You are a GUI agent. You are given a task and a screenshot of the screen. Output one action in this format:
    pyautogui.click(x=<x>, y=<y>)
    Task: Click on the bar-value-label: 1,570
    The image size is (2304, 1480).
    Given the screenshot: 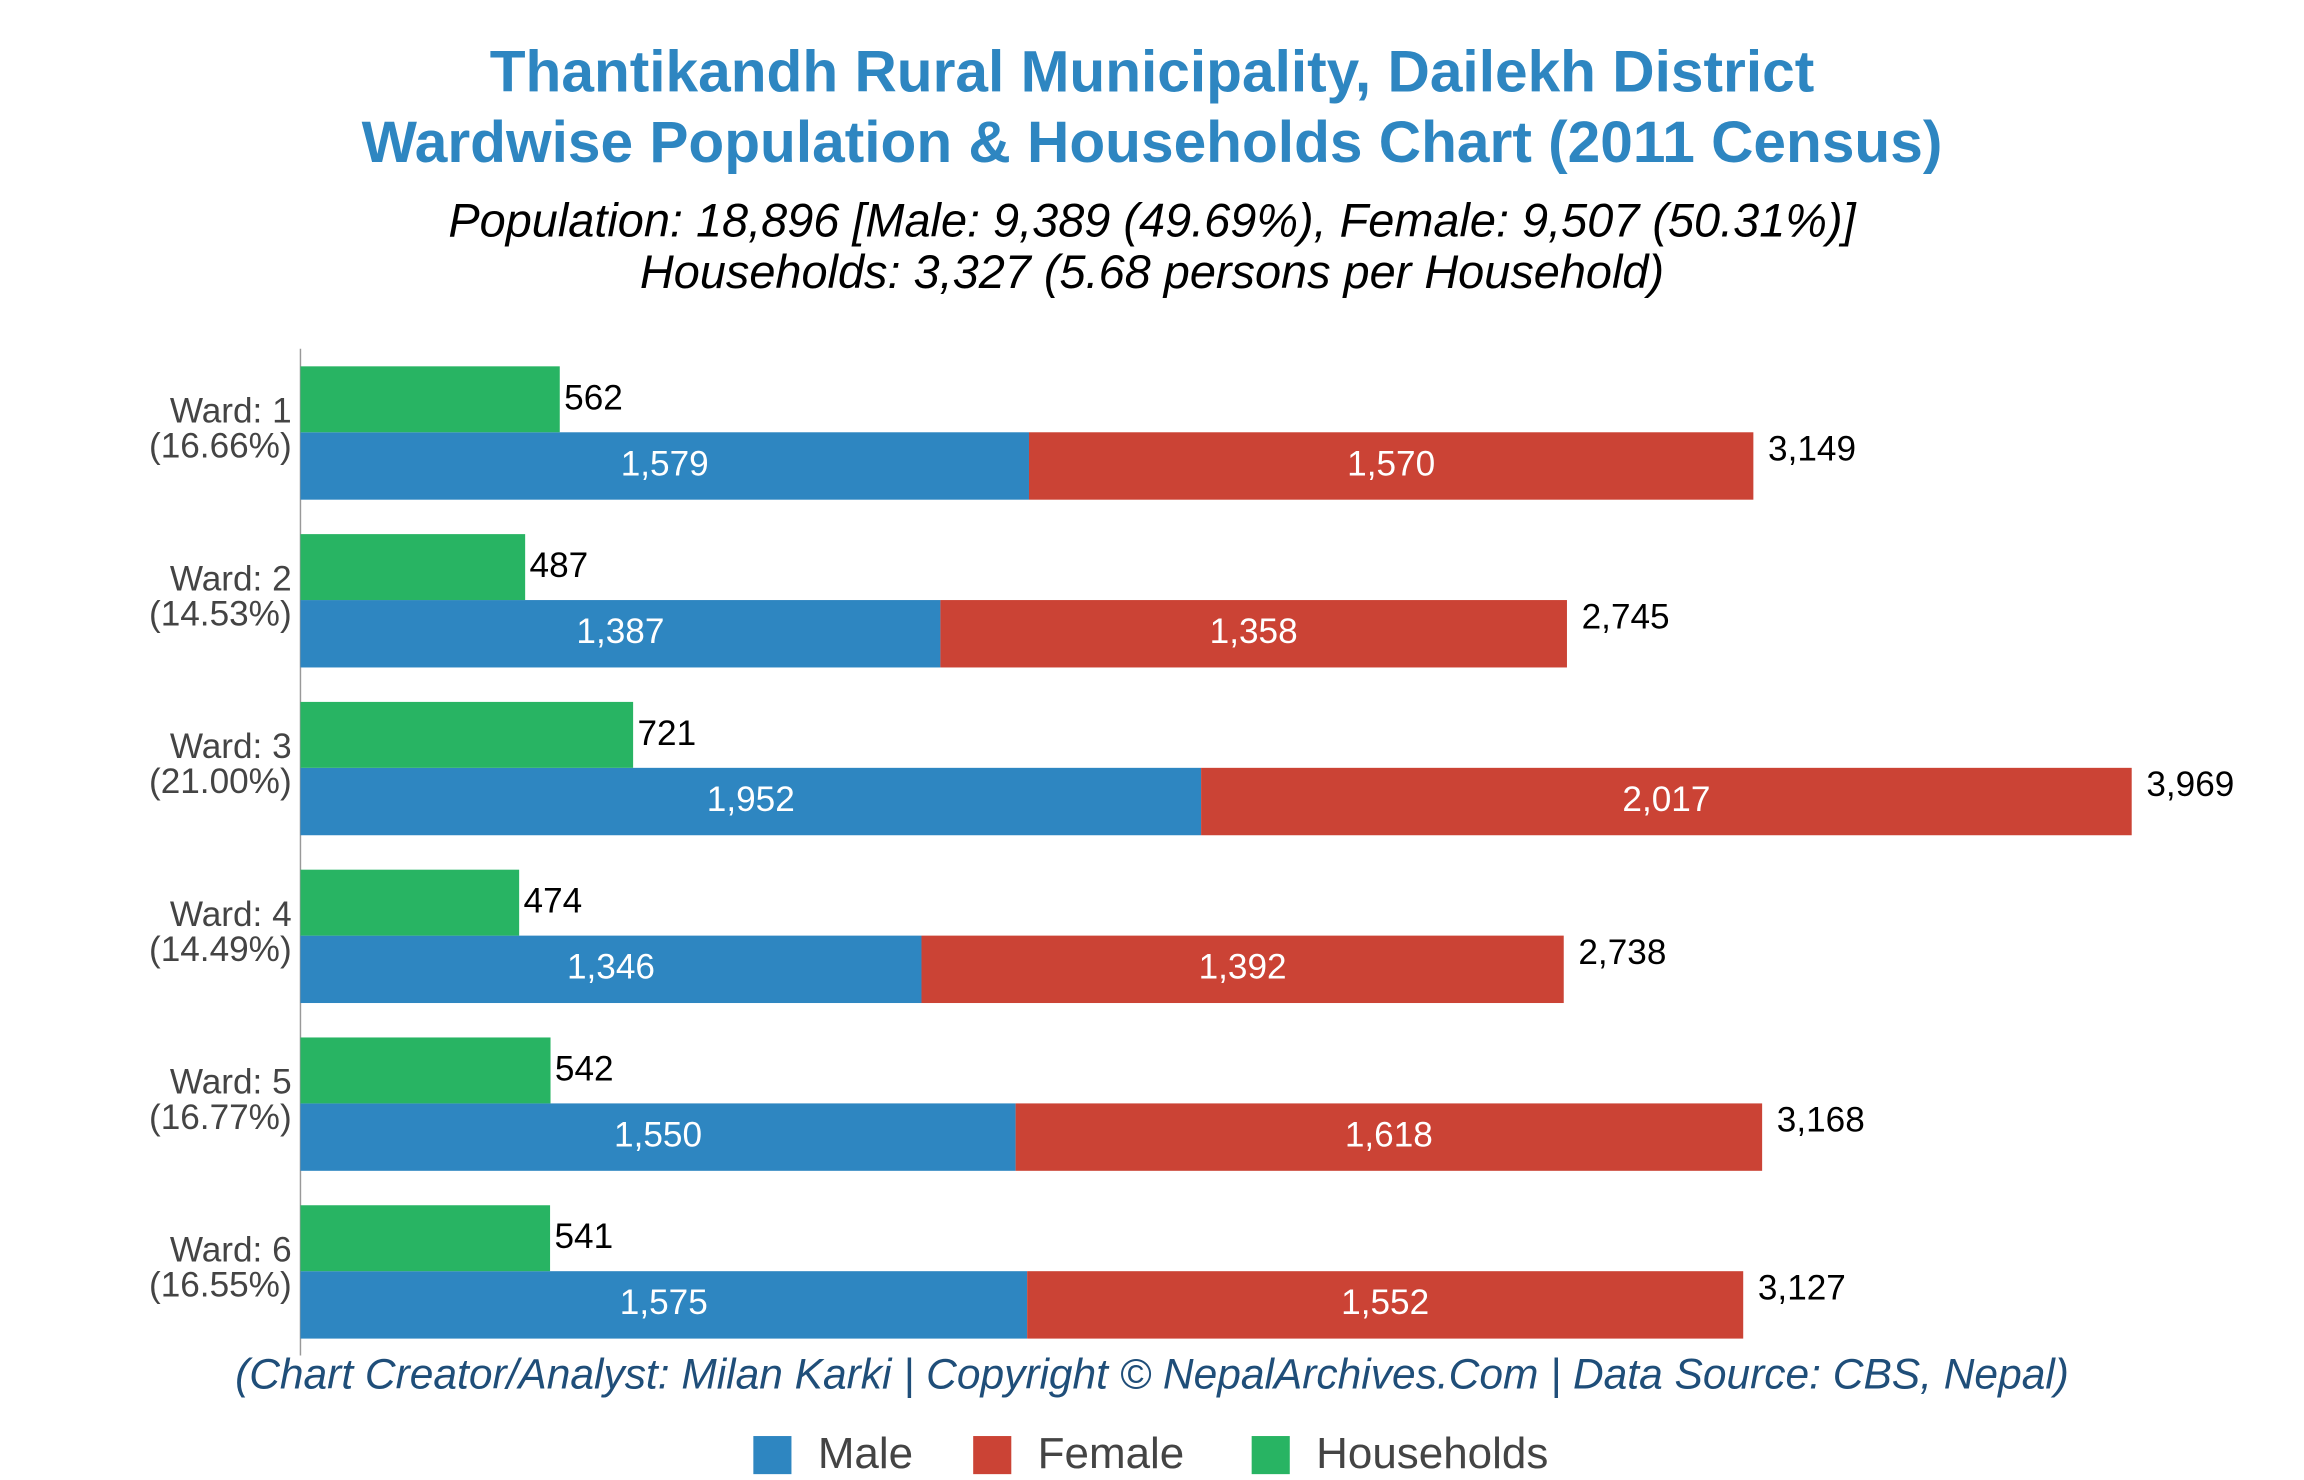 What is the action you would take?
    pyautogui.click(x=1391, y=463)
    